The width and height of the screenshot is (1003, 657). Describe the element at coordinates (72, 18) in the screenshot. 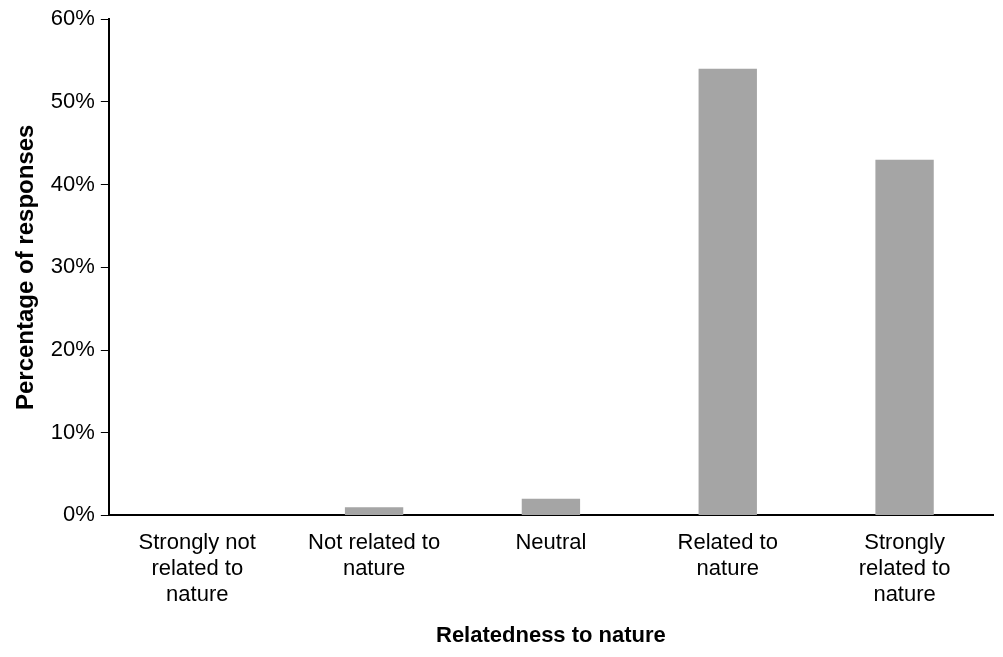

I see `y-tick-label: 60%` at that location.